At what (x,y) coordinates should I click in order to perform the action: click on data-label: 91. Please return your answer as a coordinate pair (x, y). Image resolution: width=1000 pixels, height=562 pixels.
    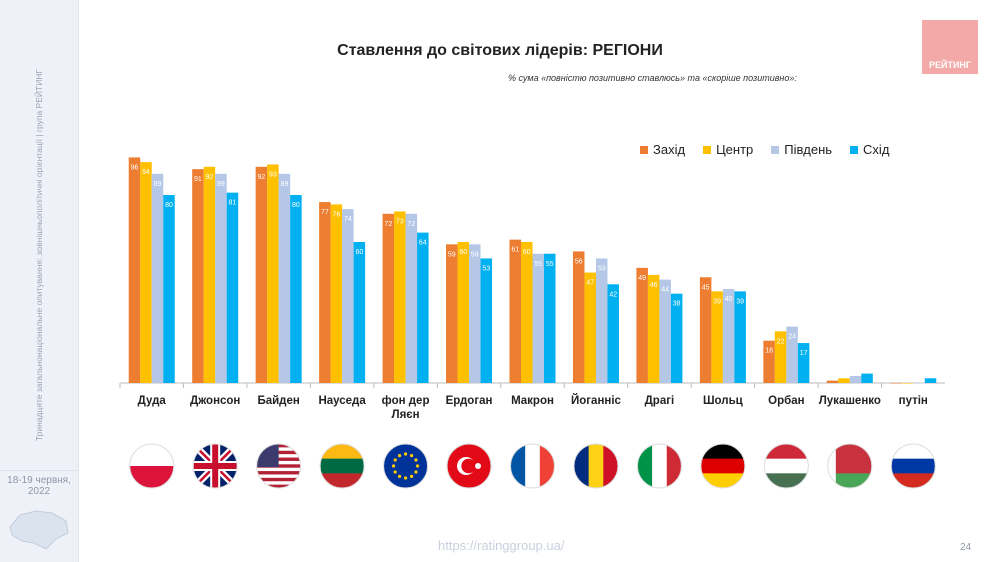
    Looking at the image, I should click on (198, 179).